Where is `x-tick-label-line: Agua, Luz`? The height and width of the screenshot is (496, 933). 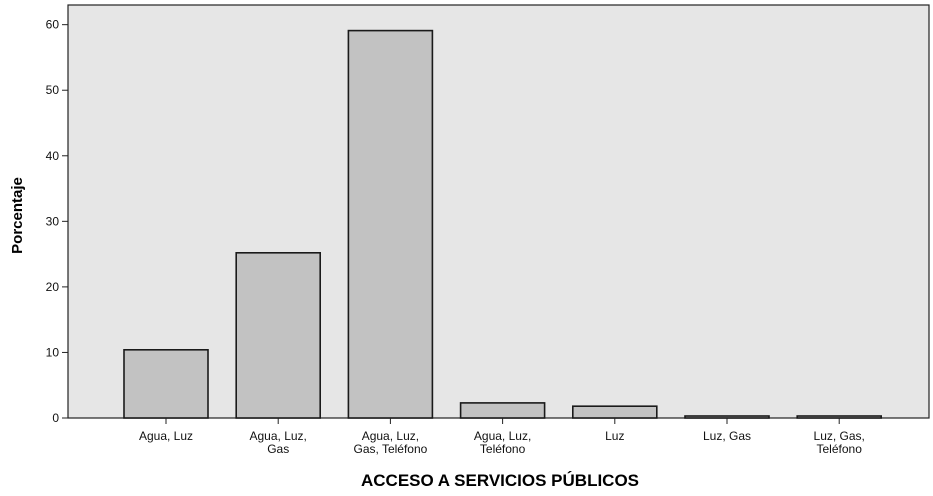 x-tick-label-line: Agua, Luz is located at coordinates (166, 436).